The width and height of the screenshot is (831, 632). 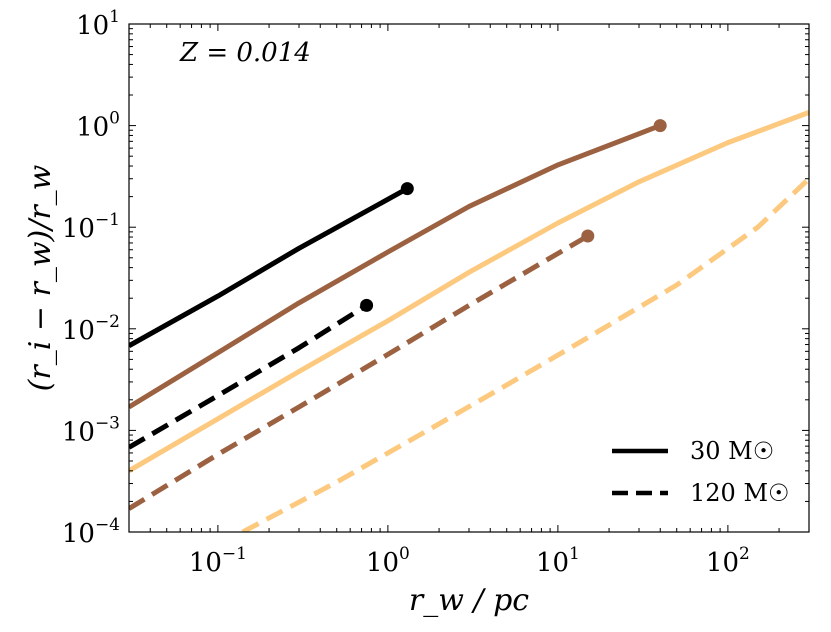 What do you see at coordinates (701, 472) in the screenshot?
I see `legend: 30 M☉ 120 M☉` at bounding box center [701, 472].